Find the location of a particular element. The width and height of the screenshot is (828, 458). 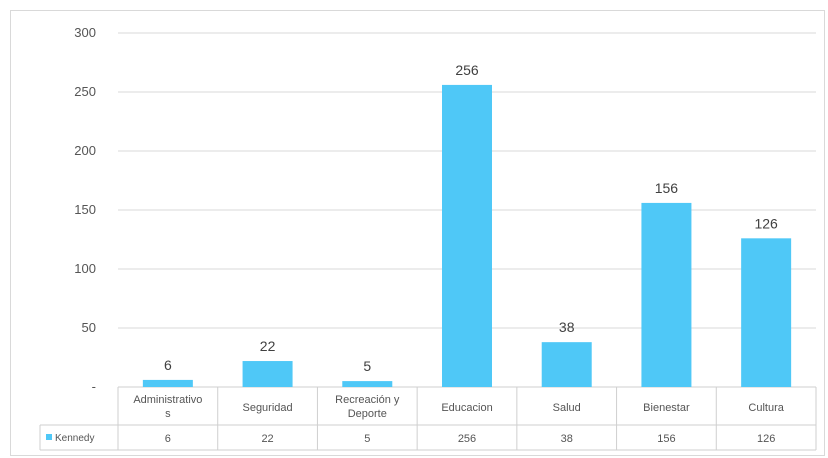

data-label: 5 is located at coordinates (367, 366).